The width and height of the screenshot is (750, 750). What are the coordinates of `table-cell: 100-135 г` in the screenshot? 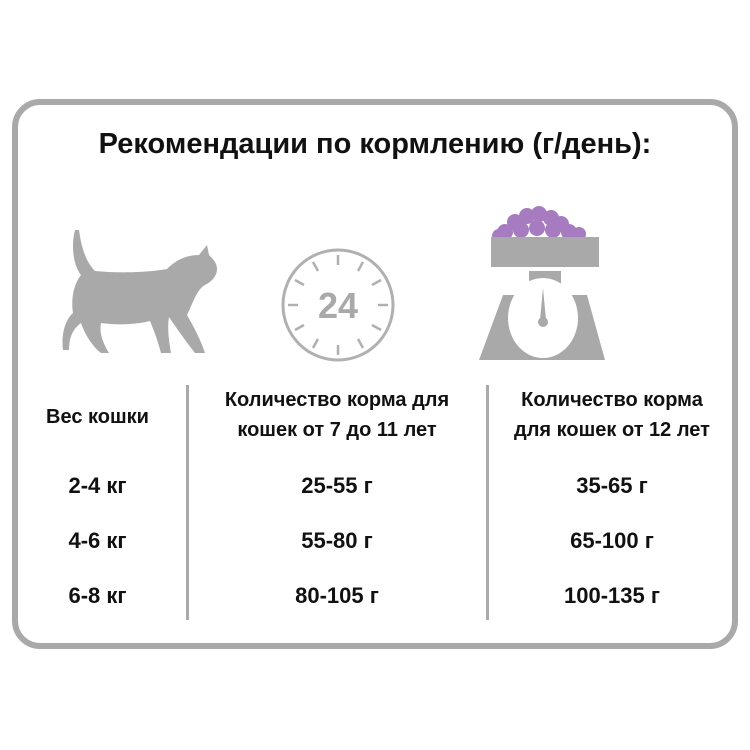 It's located at (611, 595).